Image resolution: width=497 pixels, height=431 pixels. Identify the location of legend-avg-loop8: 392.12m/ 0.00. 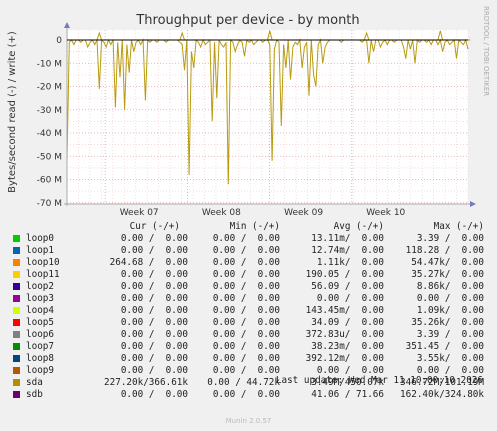
(344, 358).